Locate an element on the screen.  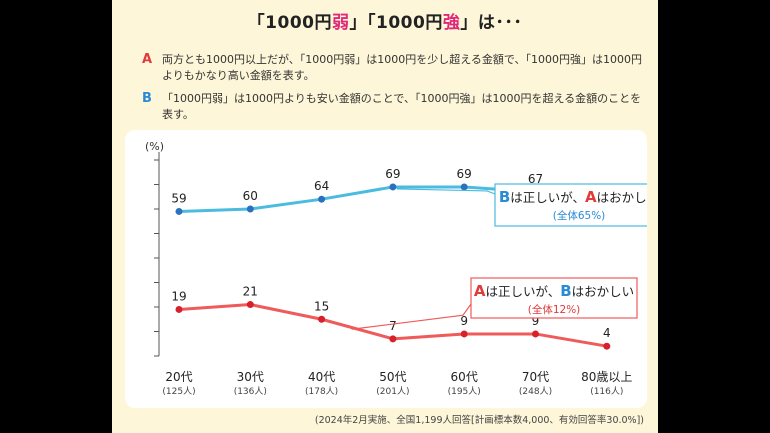
x-tick-label: 50代 is located at coordinates (392, 377).